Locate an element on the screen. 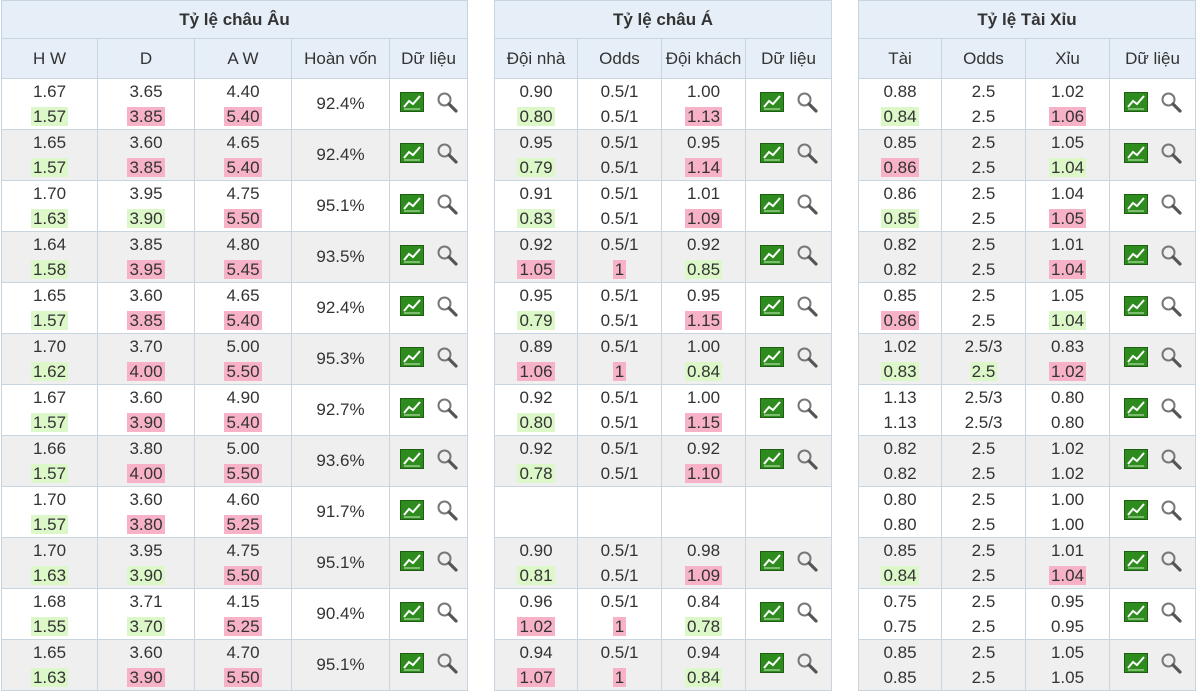  away-team-odds: 0.95 1.14 is located at coordinates (703, 155).